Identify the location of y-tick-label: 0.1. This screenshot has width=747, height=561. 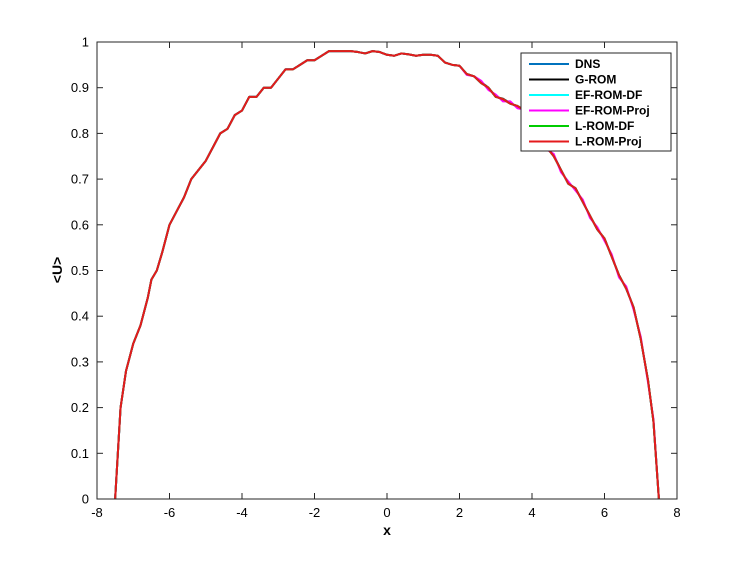
(80, 453).